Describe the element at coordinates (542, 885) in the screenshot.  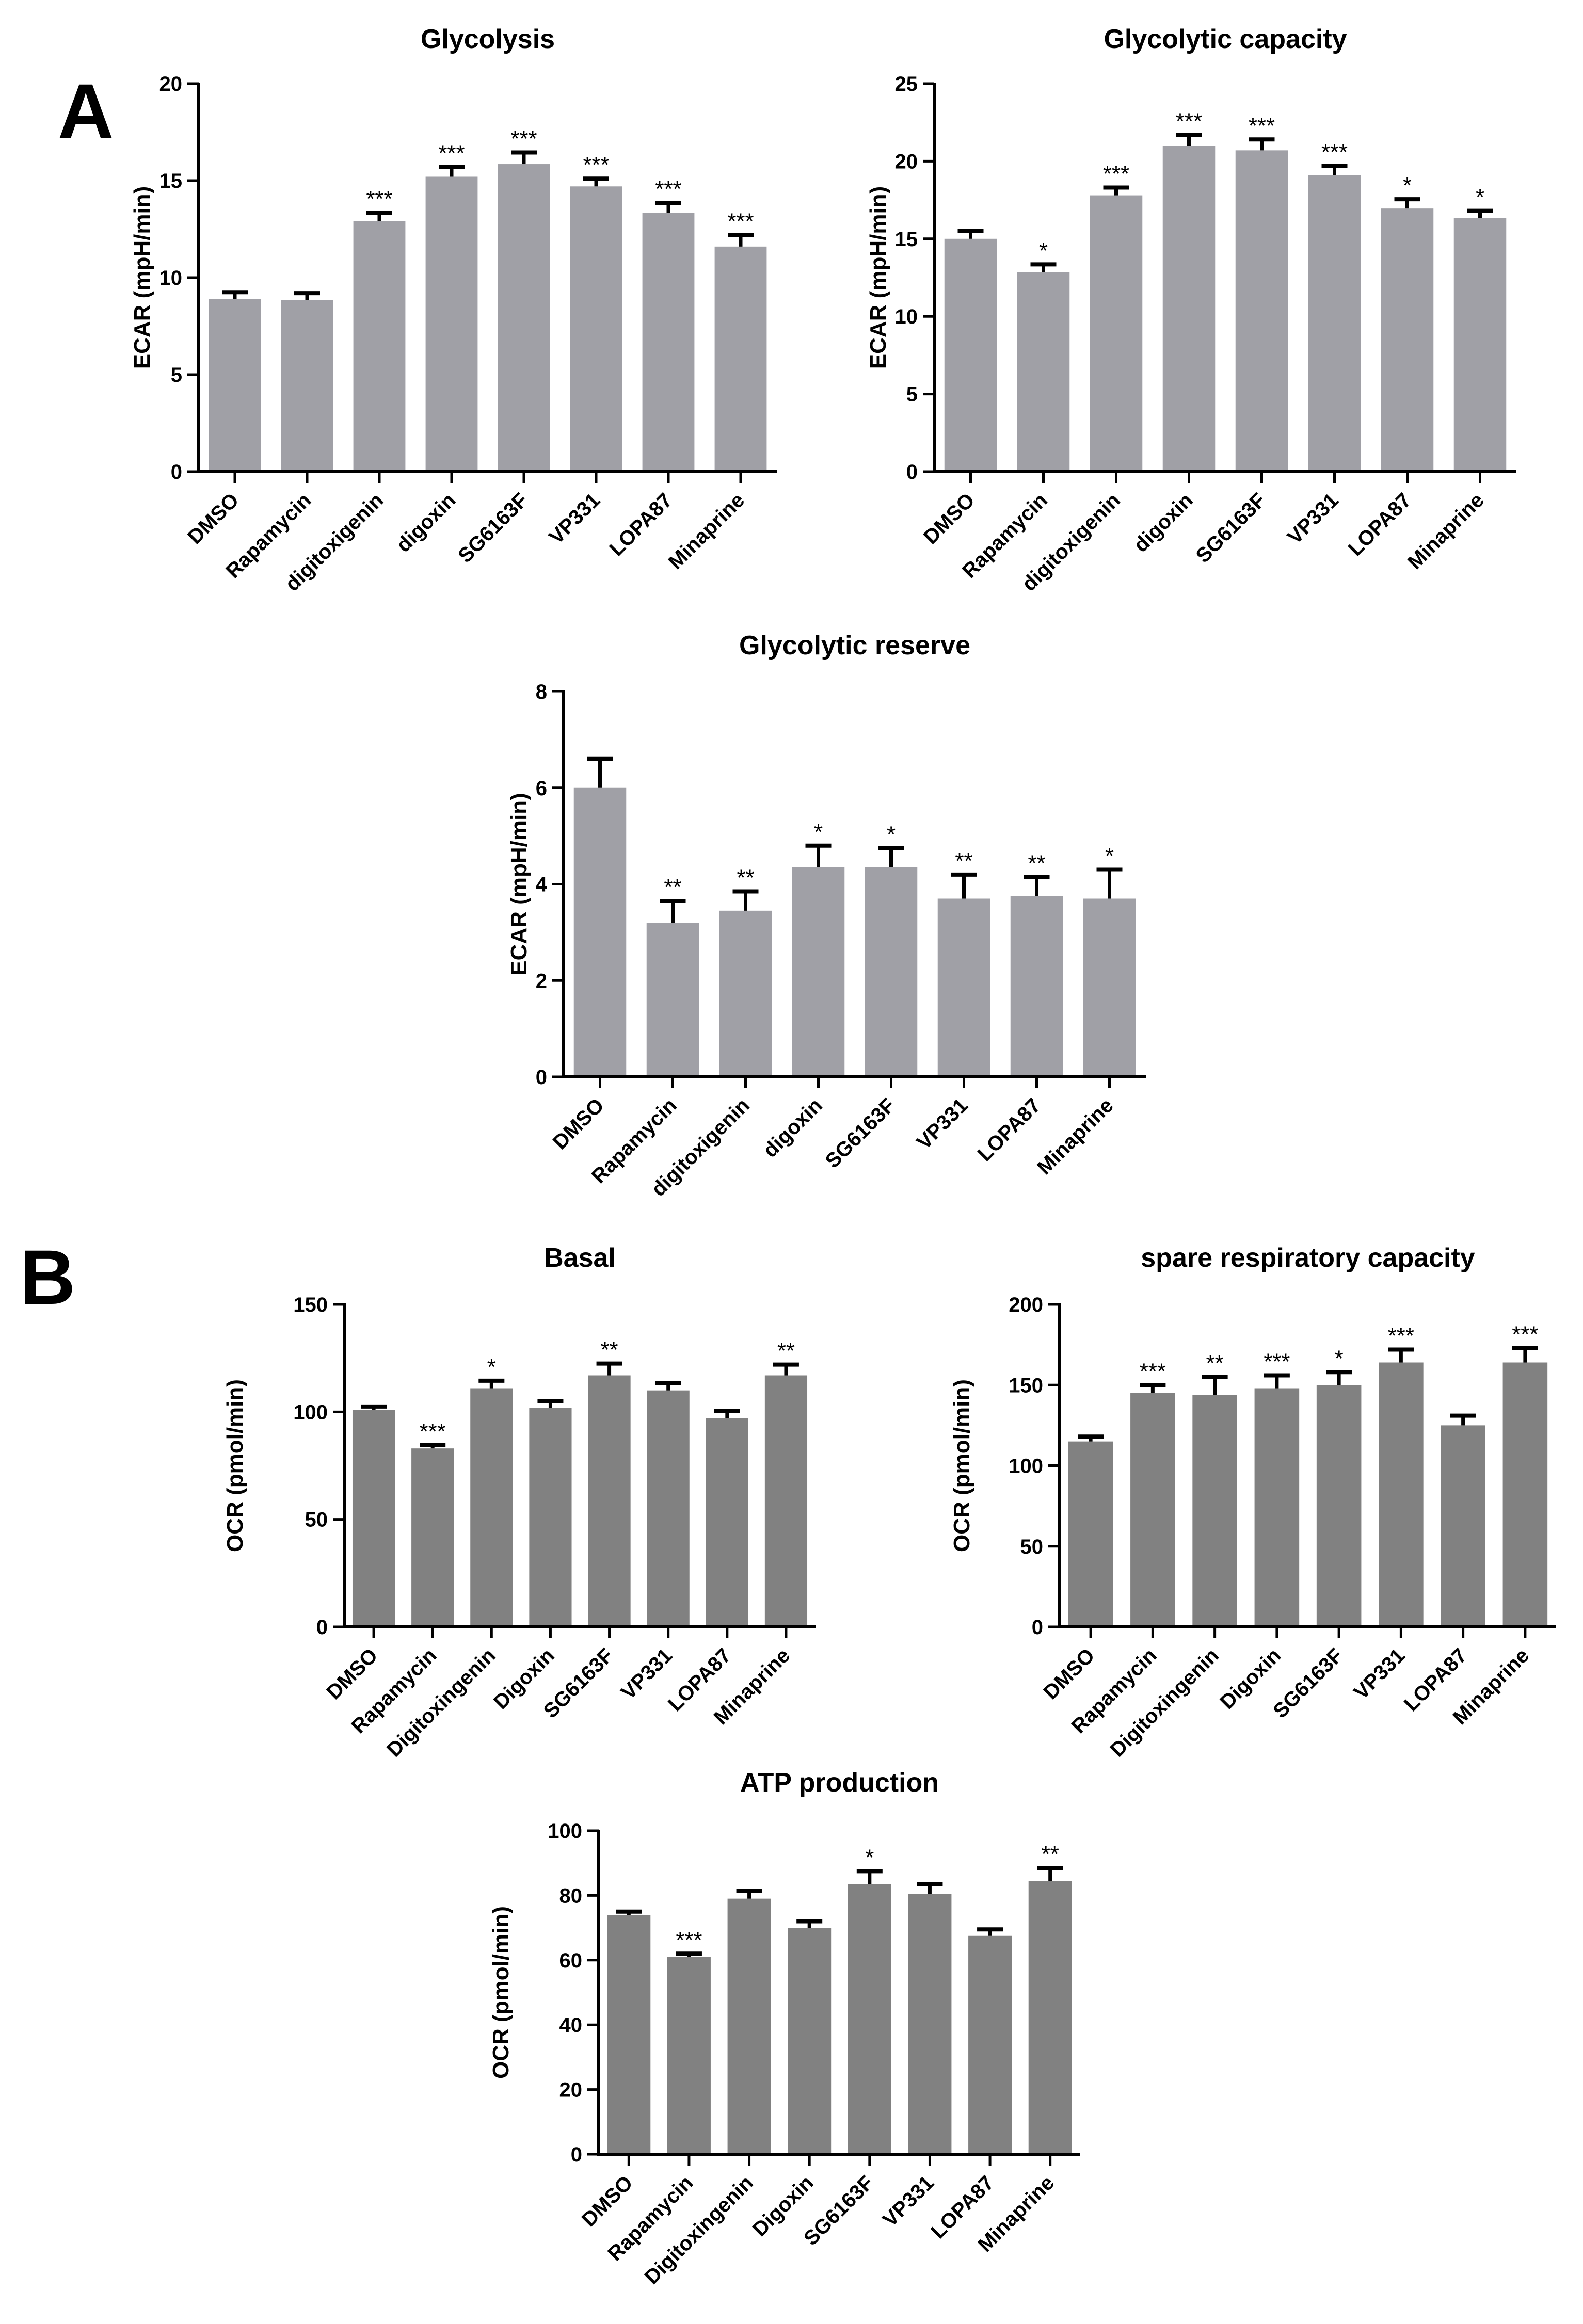
I see `y-tick-label: 4` at that location.